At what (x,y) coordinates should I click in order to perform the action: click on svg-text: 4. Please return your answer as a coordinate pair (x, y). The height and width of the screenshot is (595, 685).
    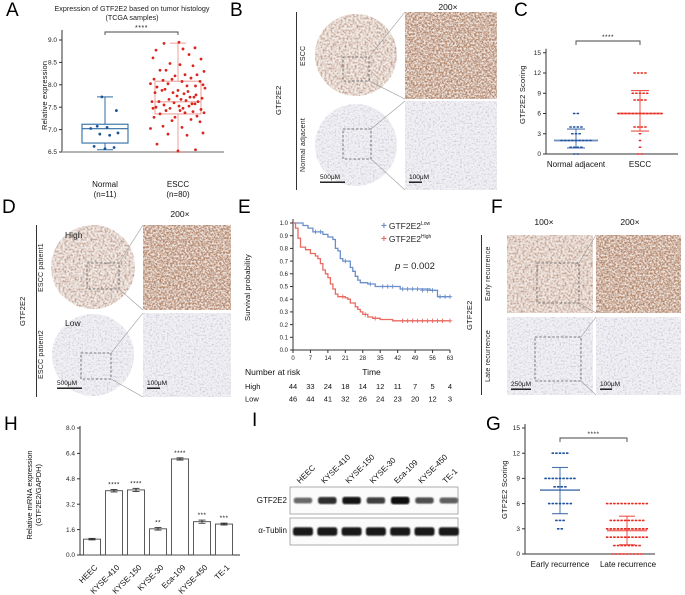
    Looking at the image, I should click on (450, 386).